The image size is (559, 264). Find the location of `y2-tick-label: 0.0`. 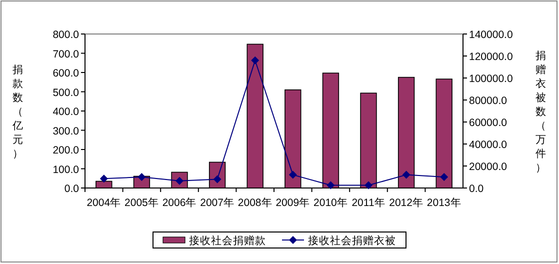

y2-tick-label: 0.0 is located at coordinates (476, 189).